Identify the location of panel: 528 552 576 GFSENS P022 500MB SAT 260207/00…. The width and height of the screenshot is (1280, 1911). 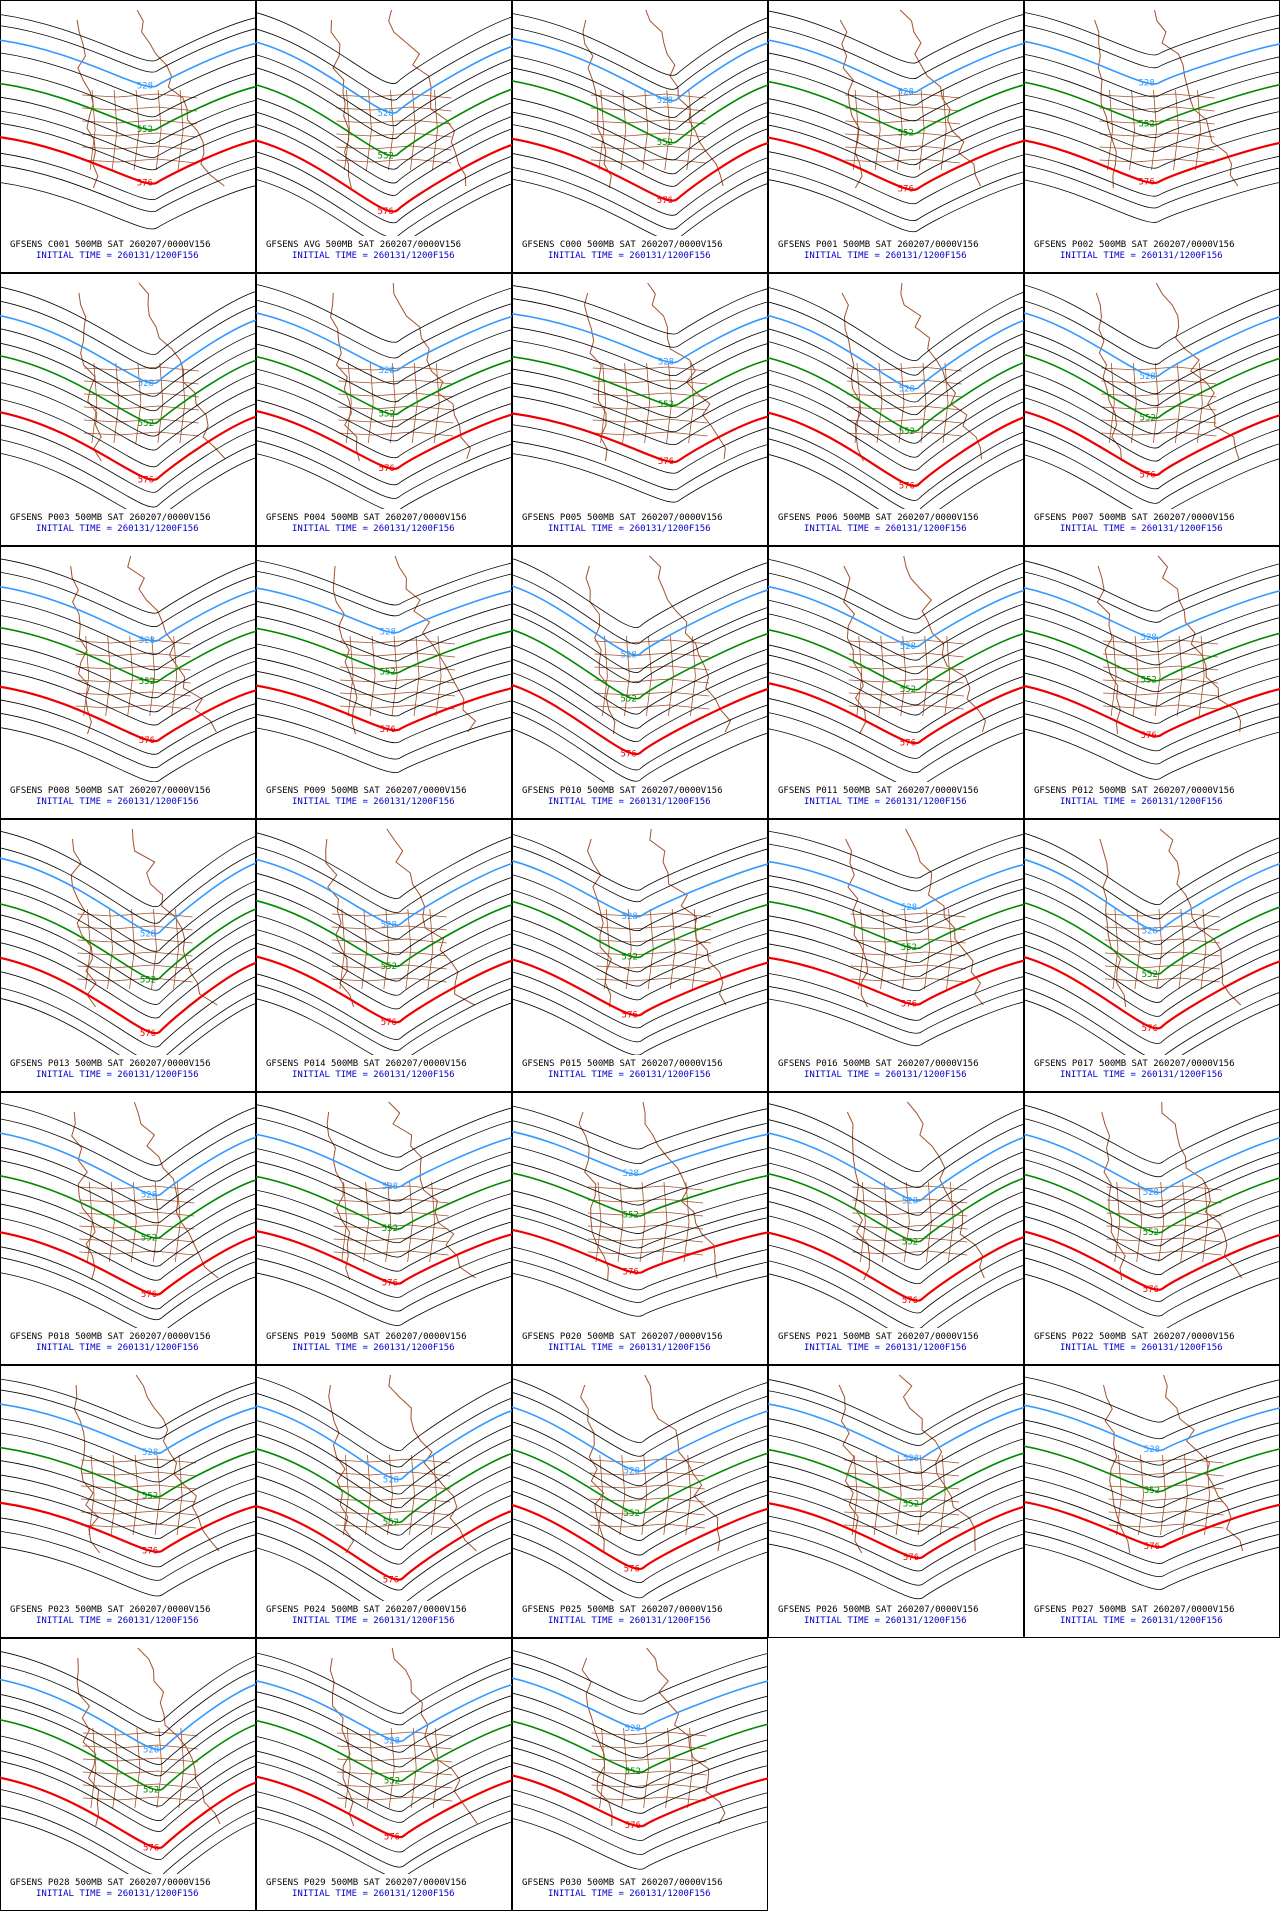
(1152, 1228).